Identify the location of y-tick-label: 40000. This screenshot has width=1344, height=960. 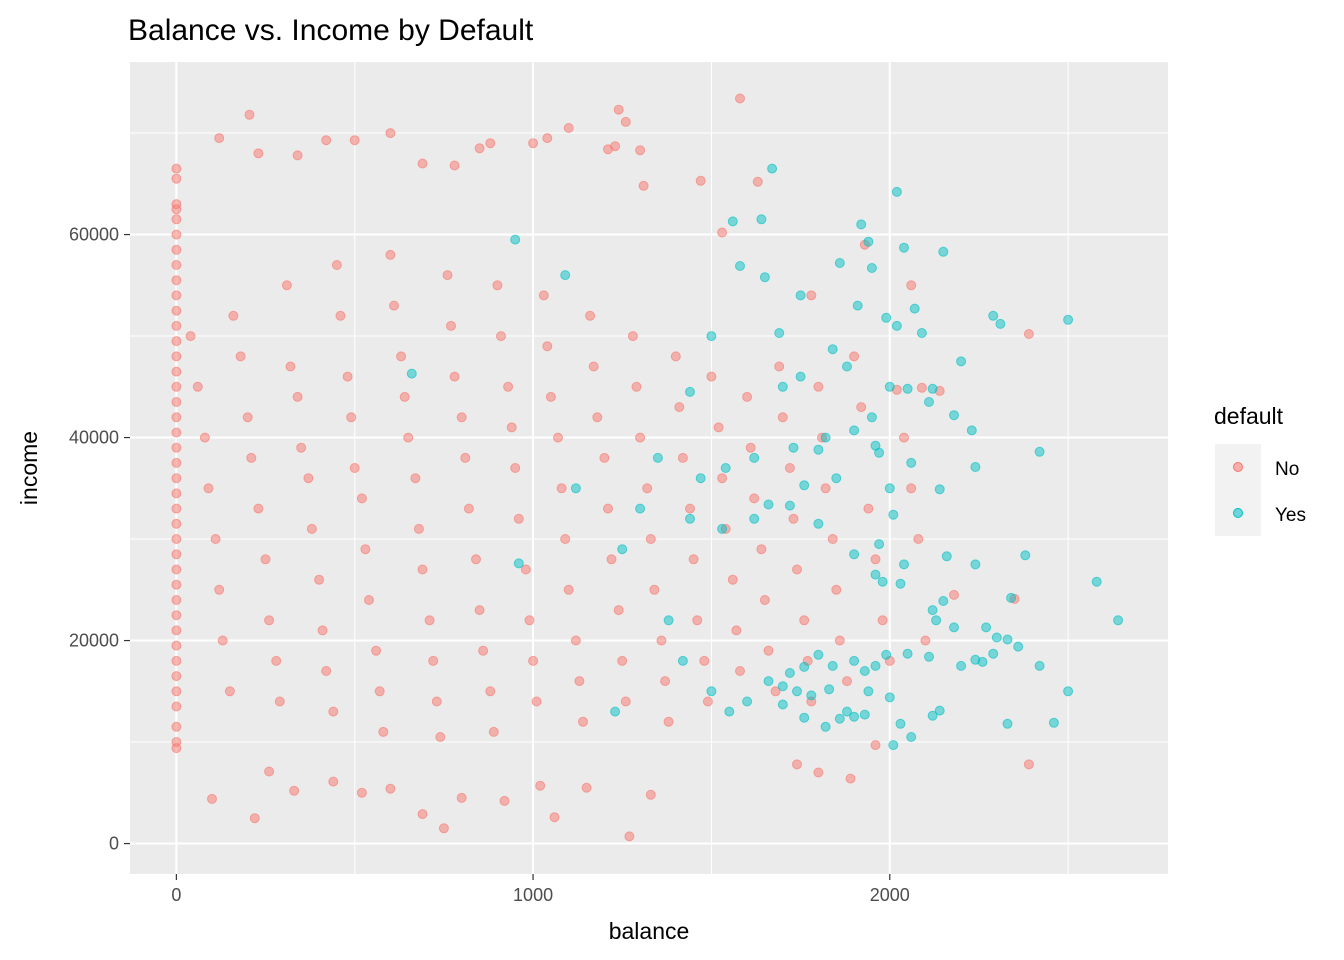
(94, 438).